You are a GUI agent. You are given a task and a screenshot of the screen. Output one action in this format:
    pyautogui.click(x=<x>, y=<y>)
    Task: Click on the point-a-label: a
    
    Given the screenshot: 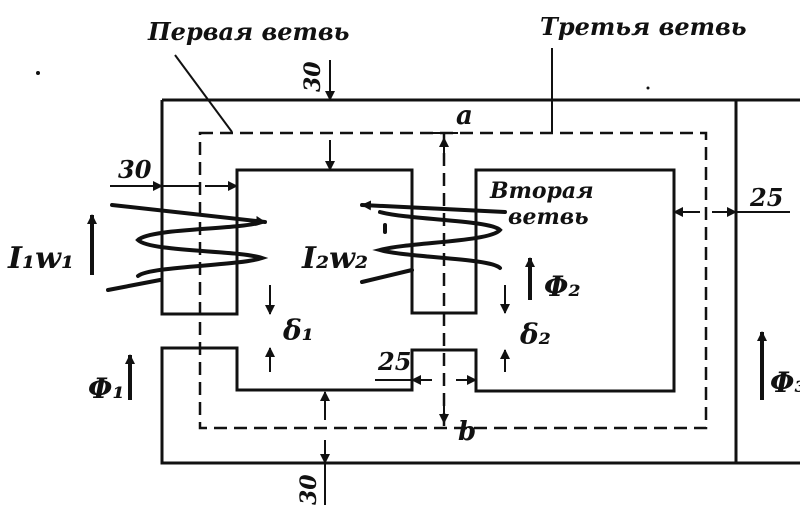 What is the action you would take?
    pyautogui.click(x=464, y=116)
    